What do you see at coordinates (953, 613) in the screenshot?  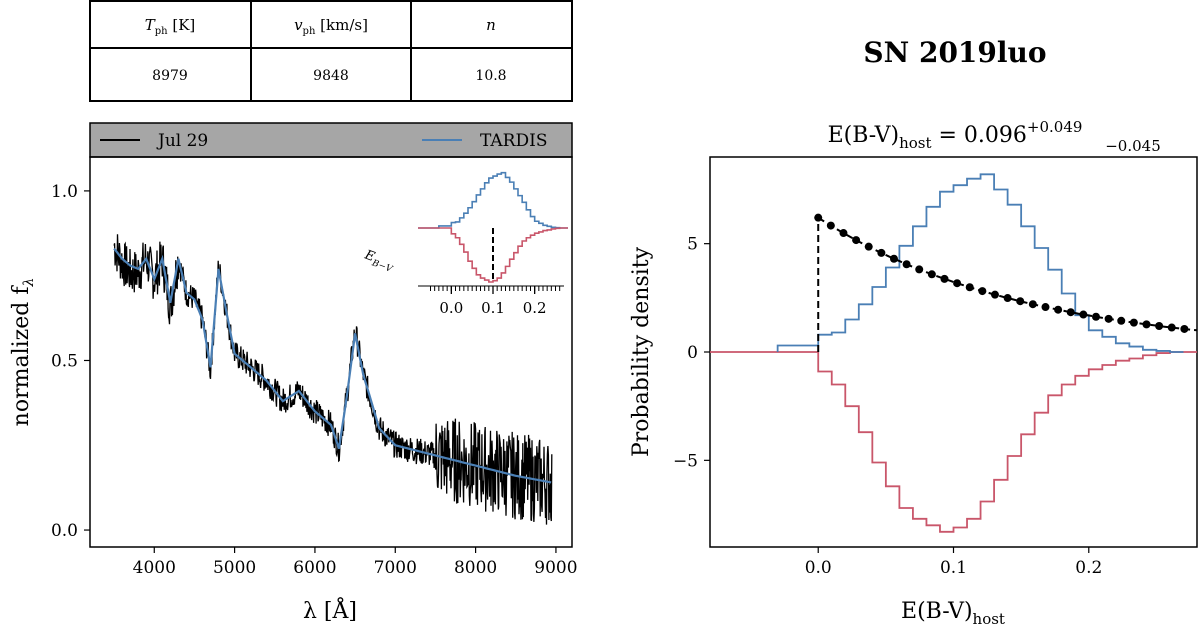 I see `extinction-xlabel: E(B-V)host` at bounding box center [953, 613].